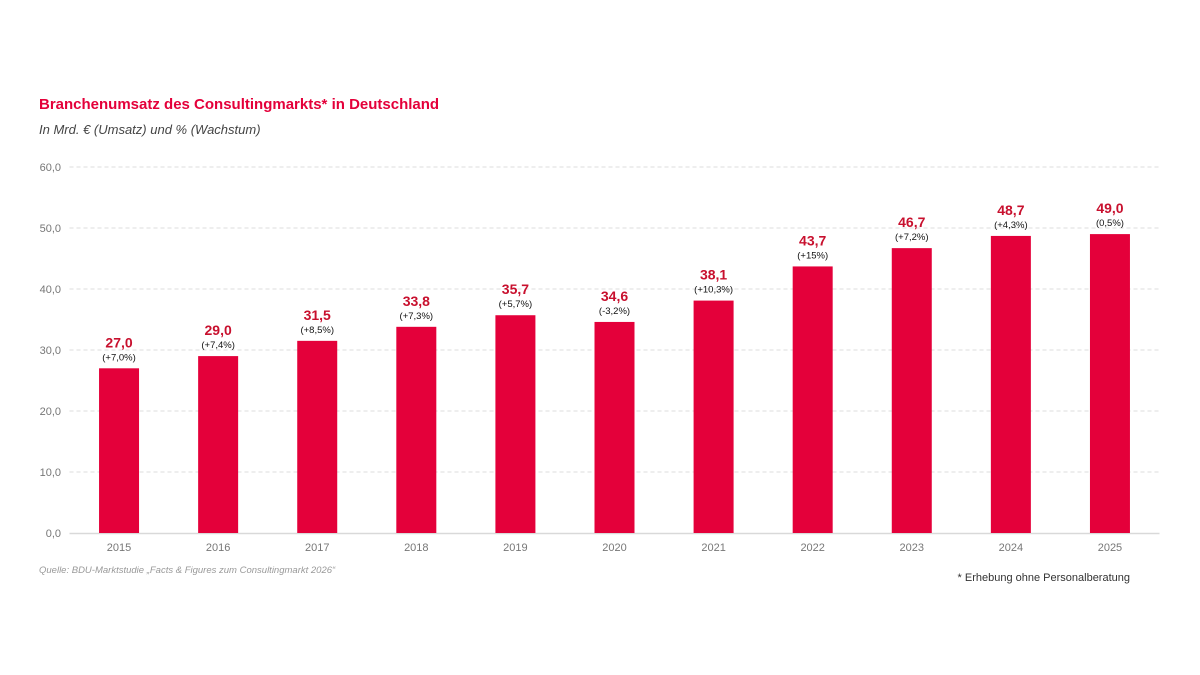 The width and height of the screenshot is (1200, 675). What do you see at coordinates (118, 342) in the screenshot?
I see `value-label: 27,0` at bounding box center [118, 342].